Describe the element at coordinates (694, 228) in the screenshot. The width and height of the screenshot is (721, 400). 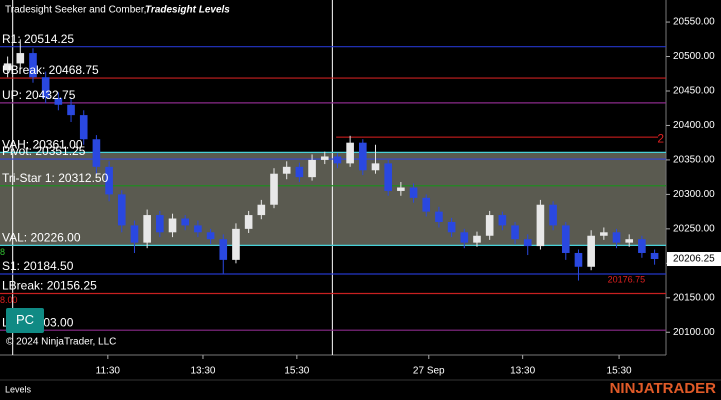
I see `y-tick-label: 20250.00` at that location.